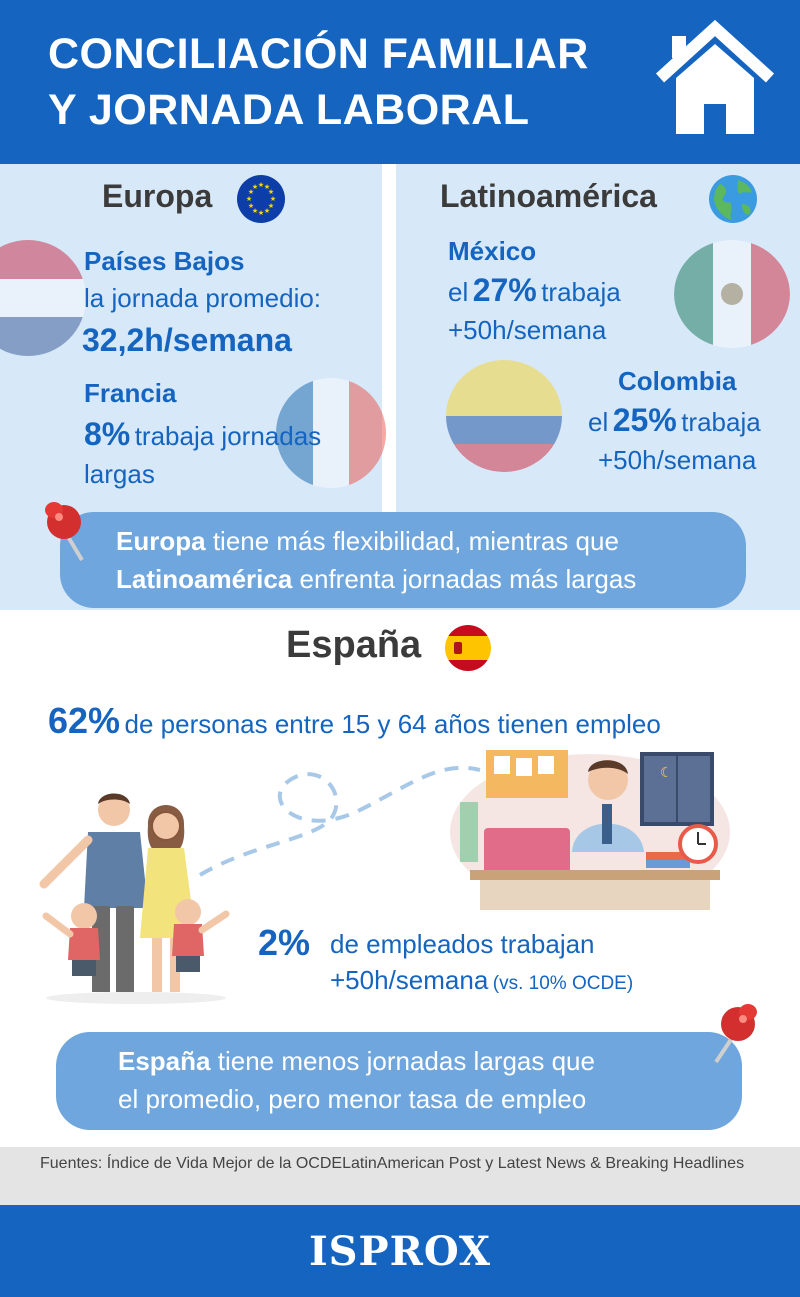  What do you see at coordinates (598, 422) in the screenshot?
I see `colombia-prefix: el` at bounding box center [598, 422].